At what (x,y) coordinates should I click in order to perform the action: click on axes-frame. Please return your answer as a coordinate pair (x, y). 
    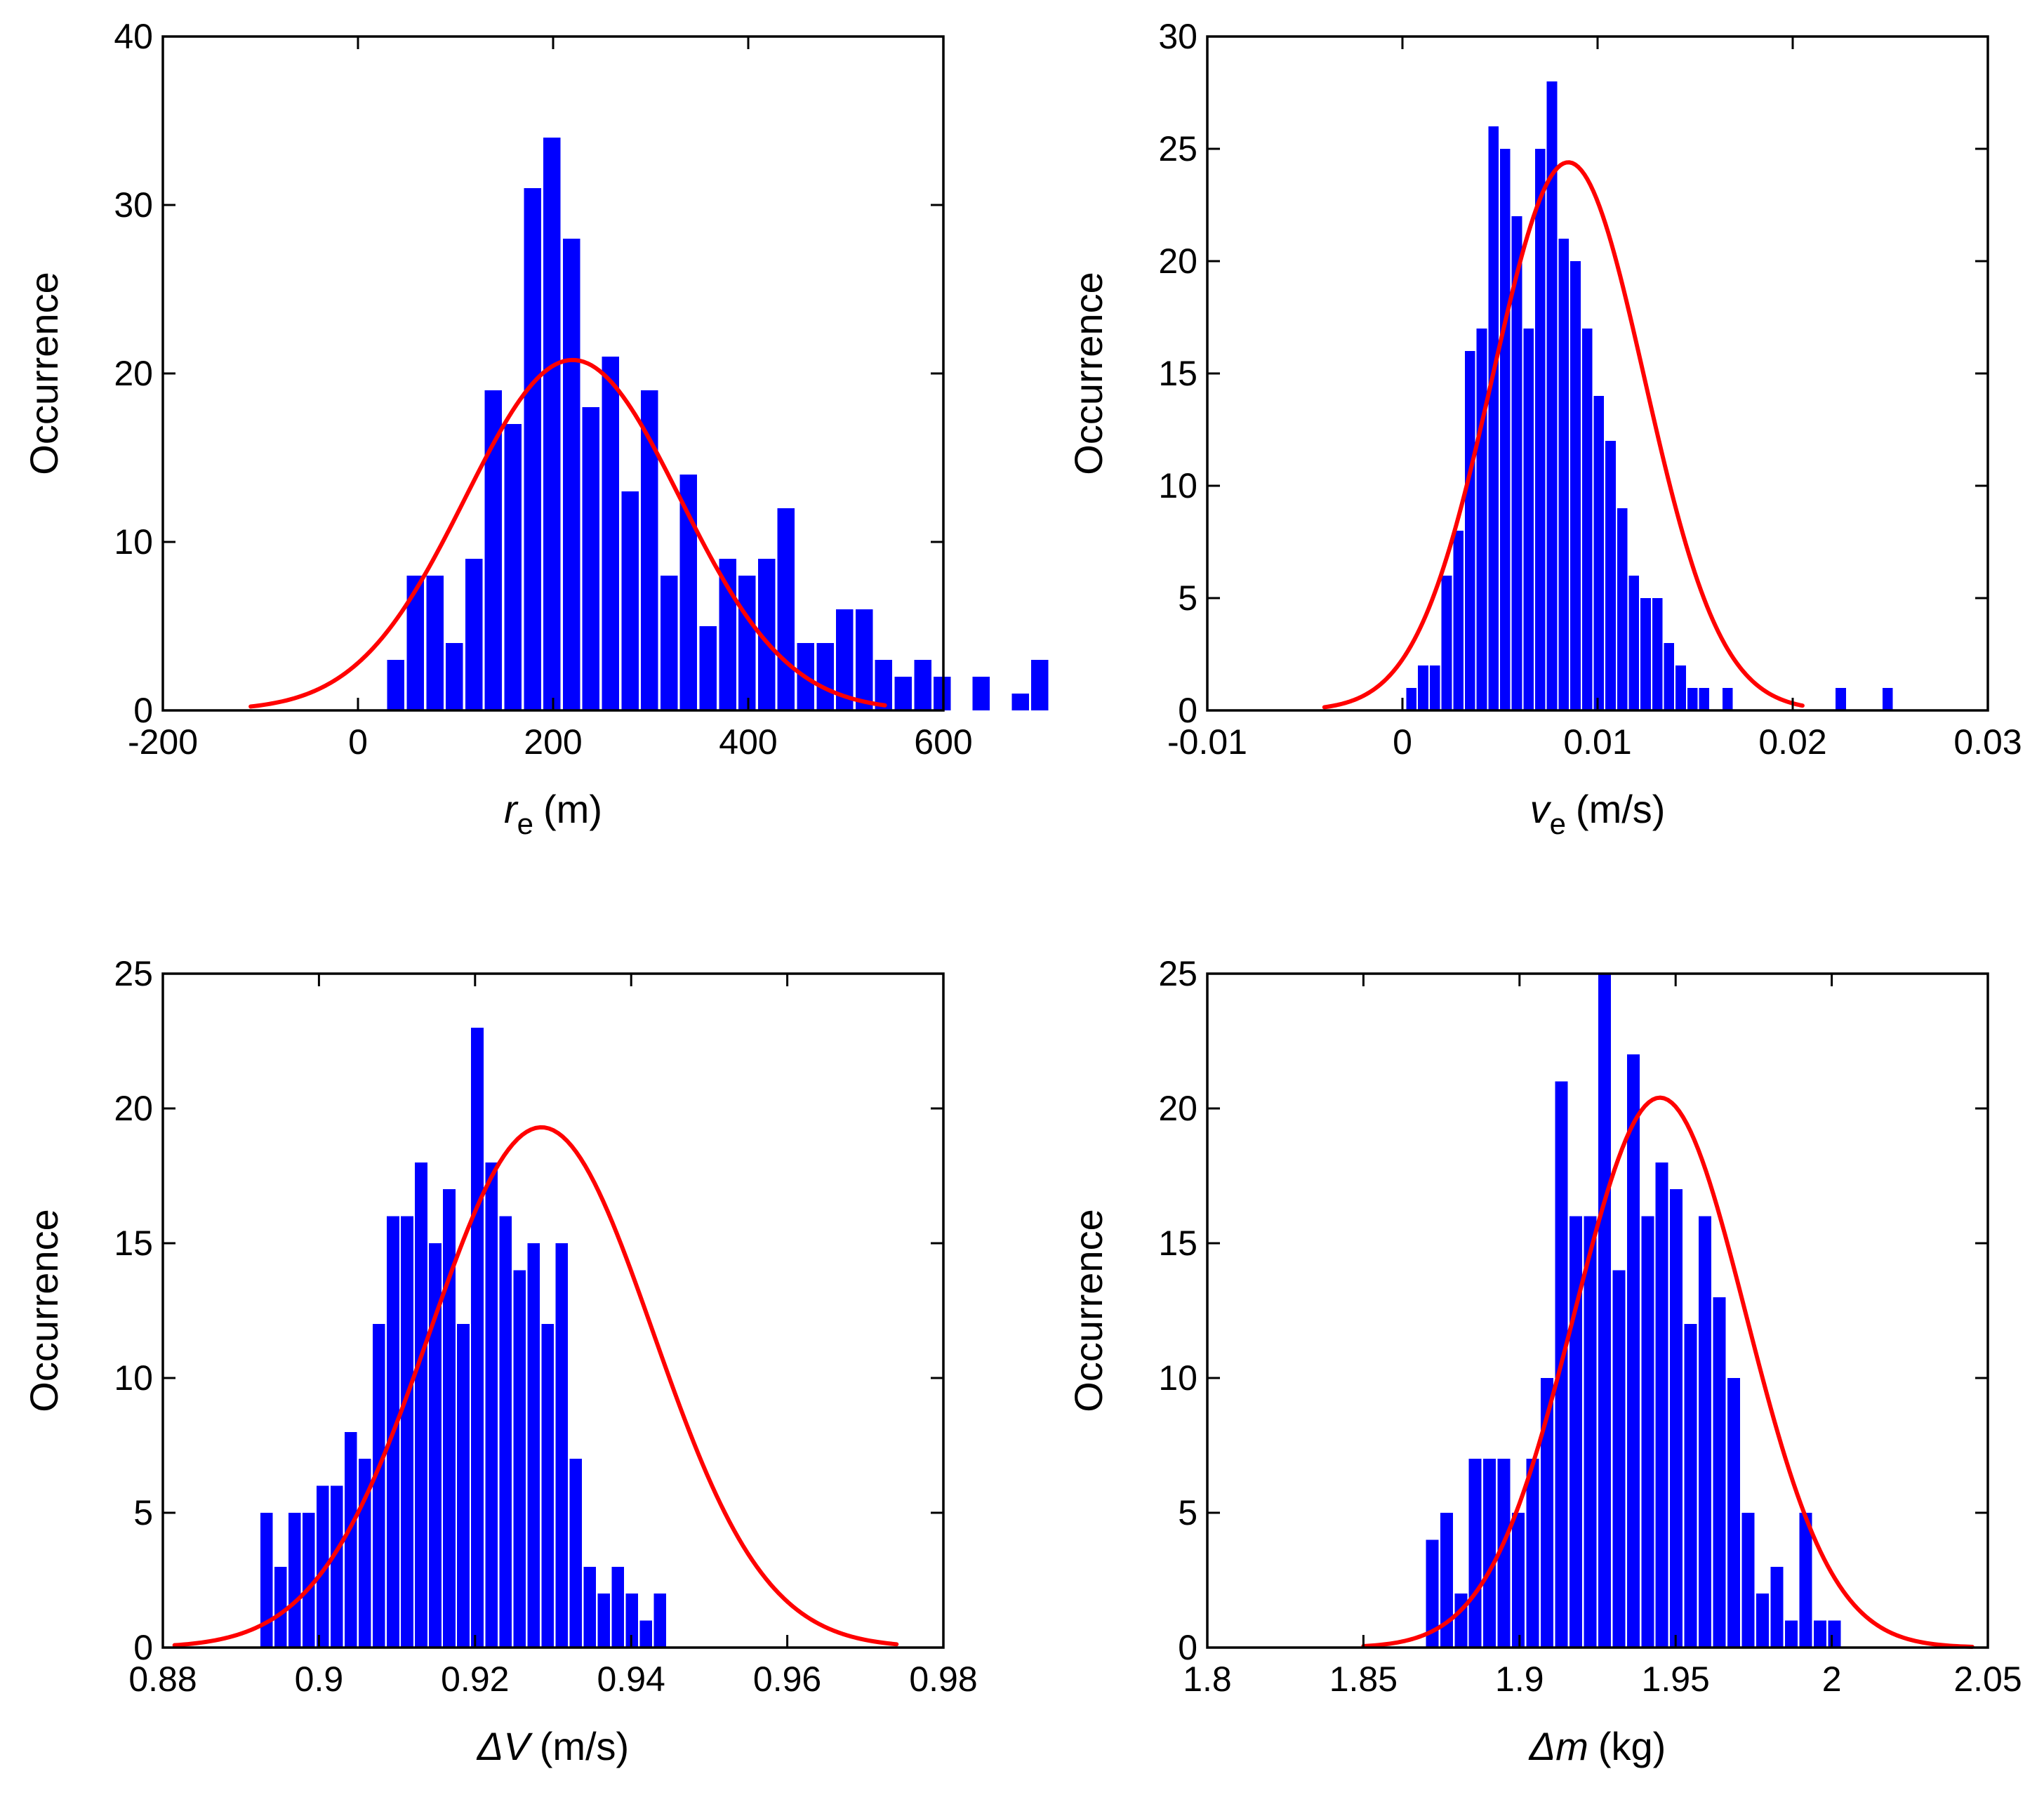
    Looking at the image, I should click on (1597, 1310).